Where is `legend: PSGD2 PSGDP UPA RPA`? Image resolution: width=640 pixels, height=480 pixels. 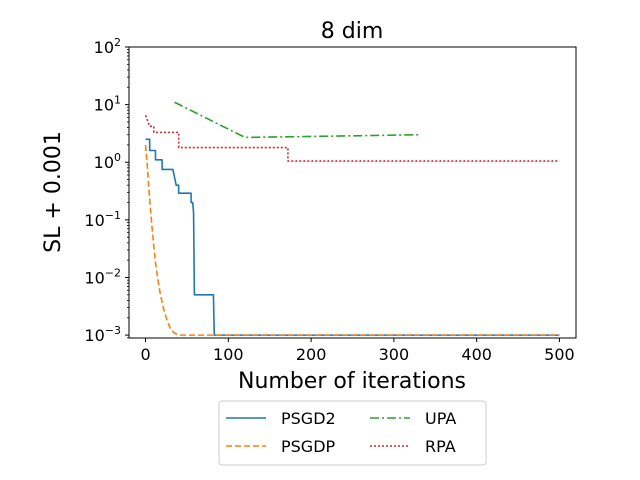
legend: PSGD2 PSGDP UPA RPA is located at coordinates (352, 433).